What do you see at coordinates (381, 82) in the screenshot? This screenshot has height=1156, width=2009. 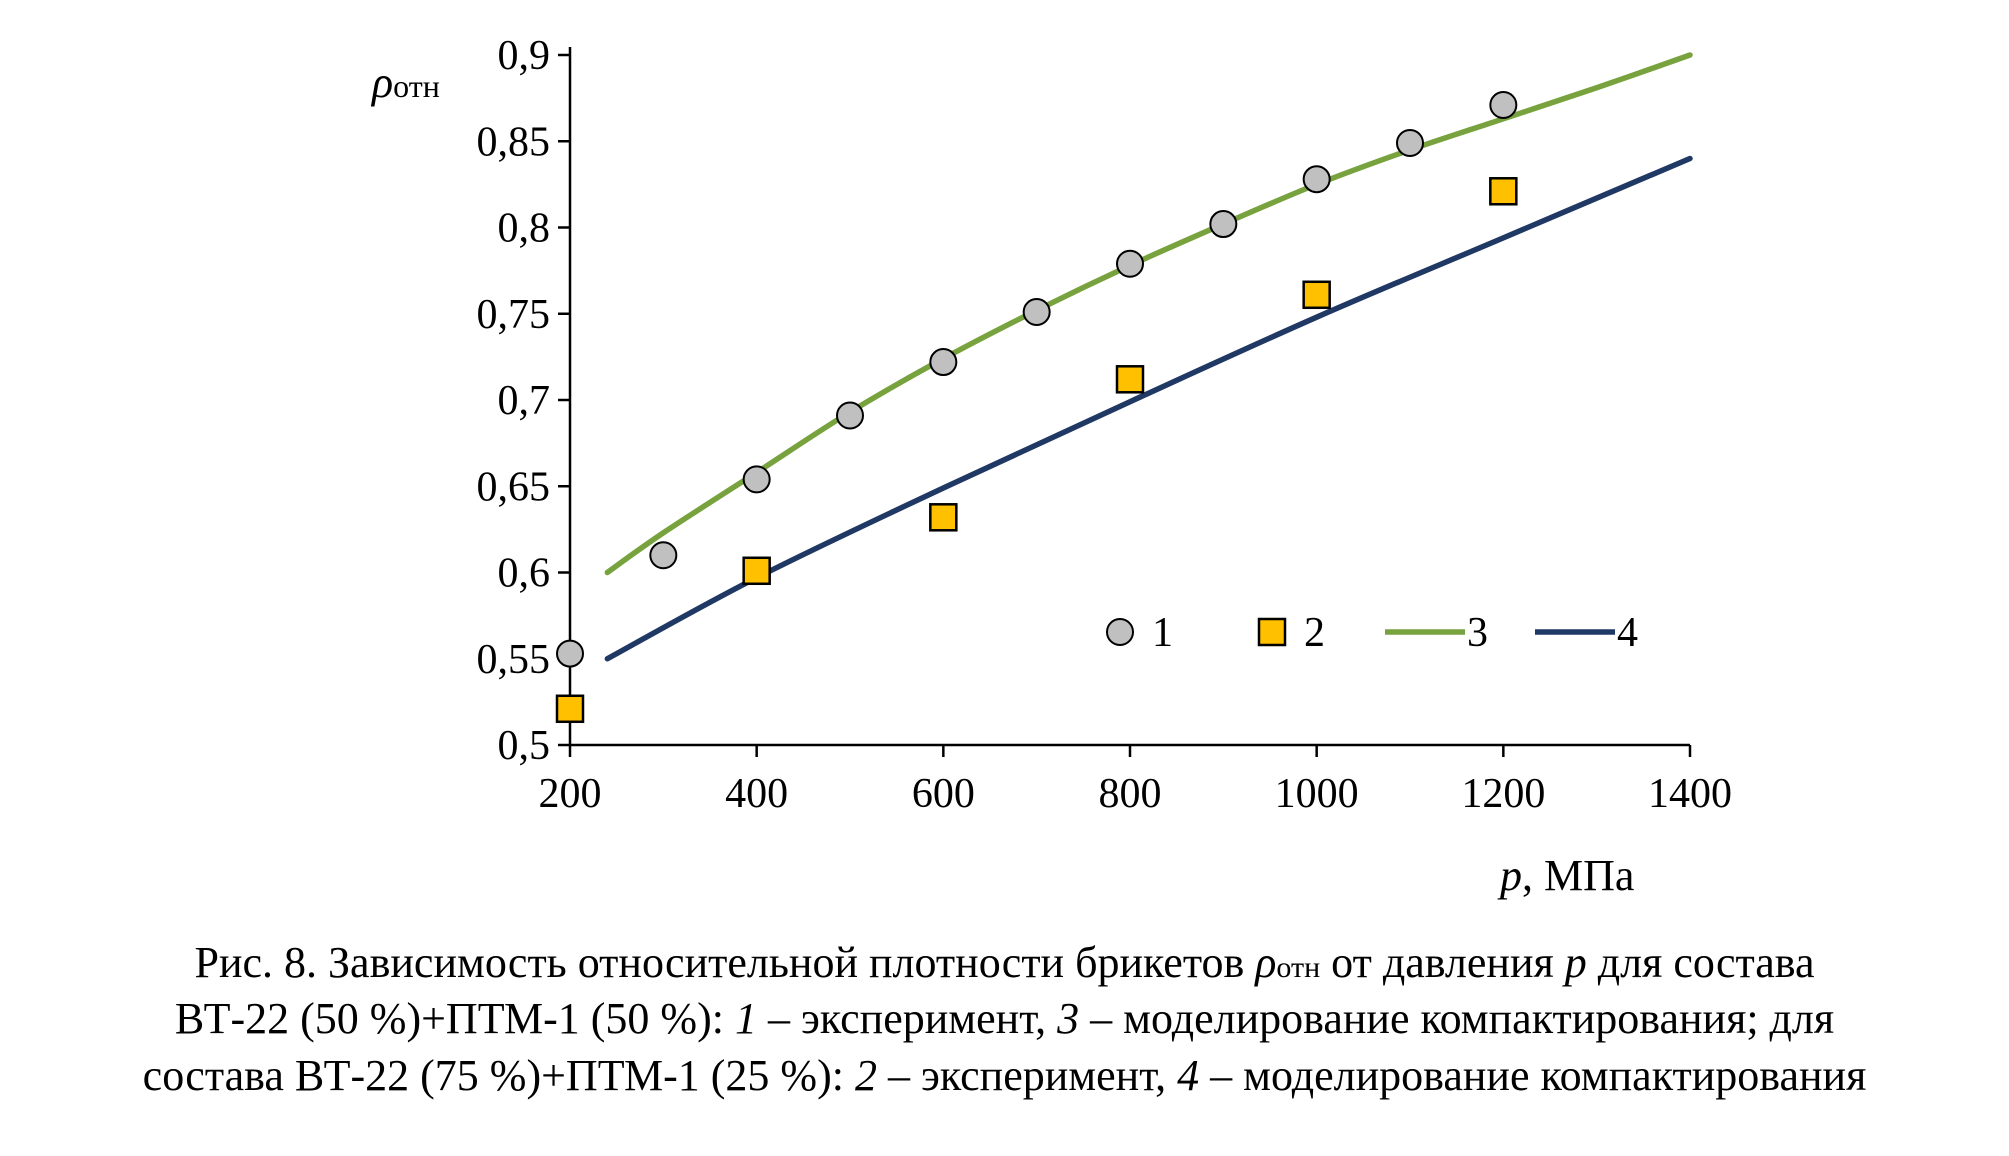 I see `y-axis-var: ρ` at bounding box center [381, 82].